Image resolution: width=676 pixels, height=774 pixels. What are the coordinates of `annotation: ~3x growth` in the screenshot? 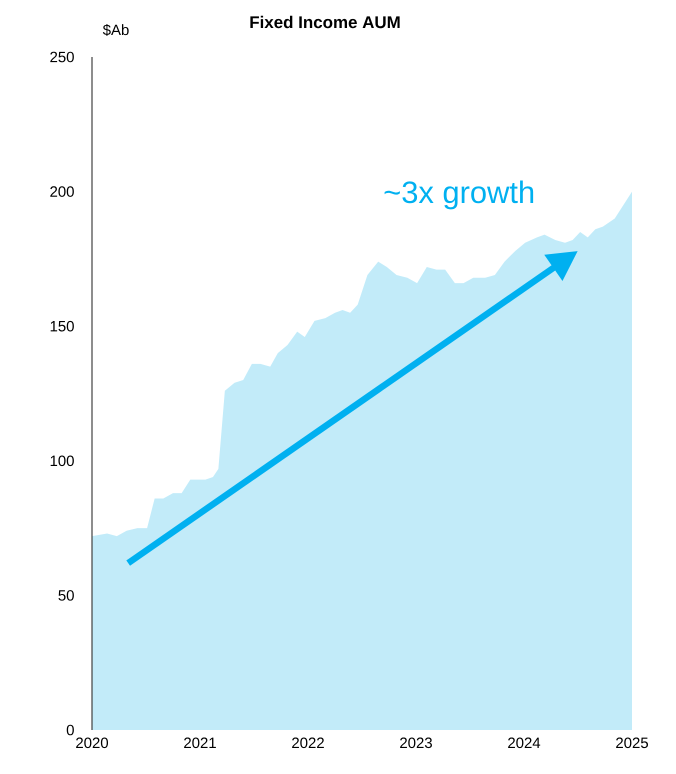 It's located at (459, 195).